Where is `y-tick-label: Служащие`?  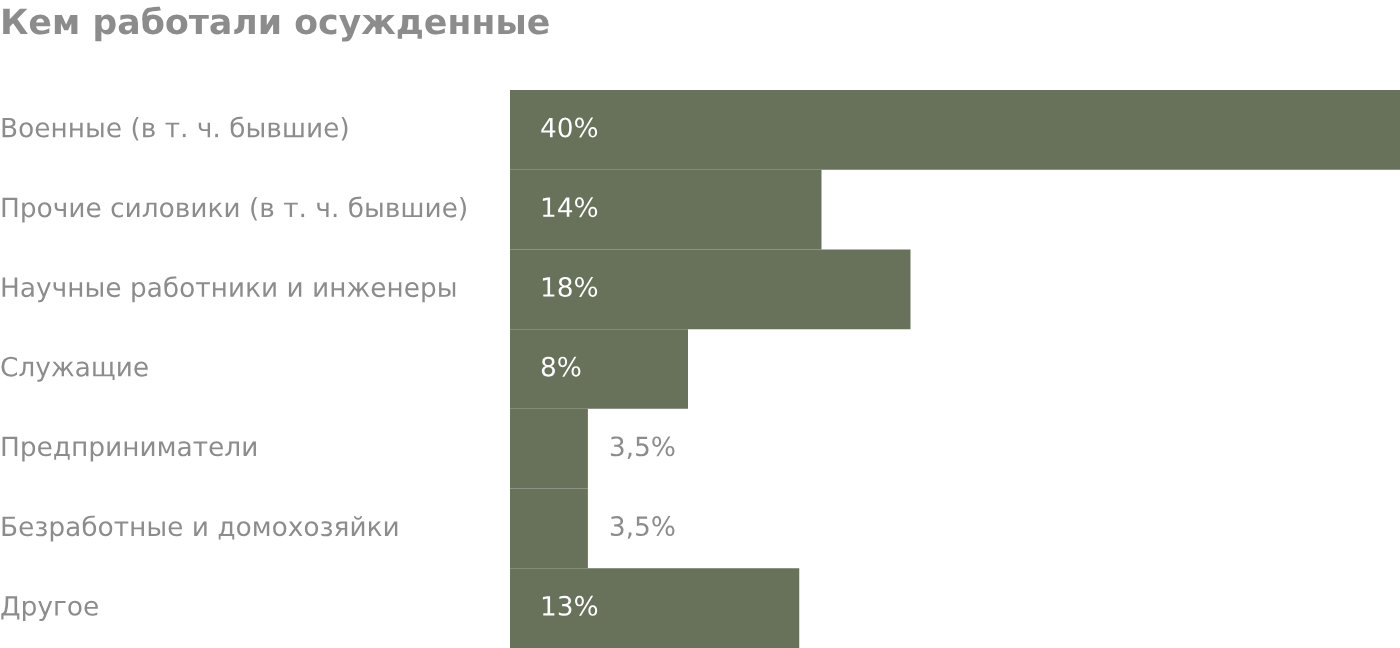
y-tick-label: Служащие is located at coordinates (74, 369).